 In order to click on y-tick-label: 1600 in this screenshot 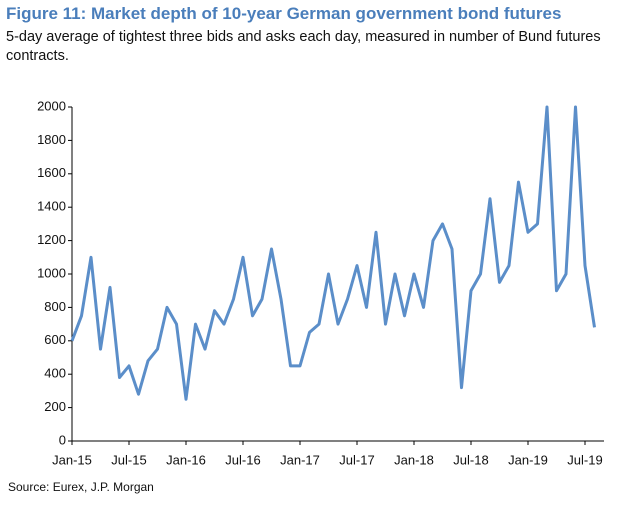, I will do `click(51, 172)`.